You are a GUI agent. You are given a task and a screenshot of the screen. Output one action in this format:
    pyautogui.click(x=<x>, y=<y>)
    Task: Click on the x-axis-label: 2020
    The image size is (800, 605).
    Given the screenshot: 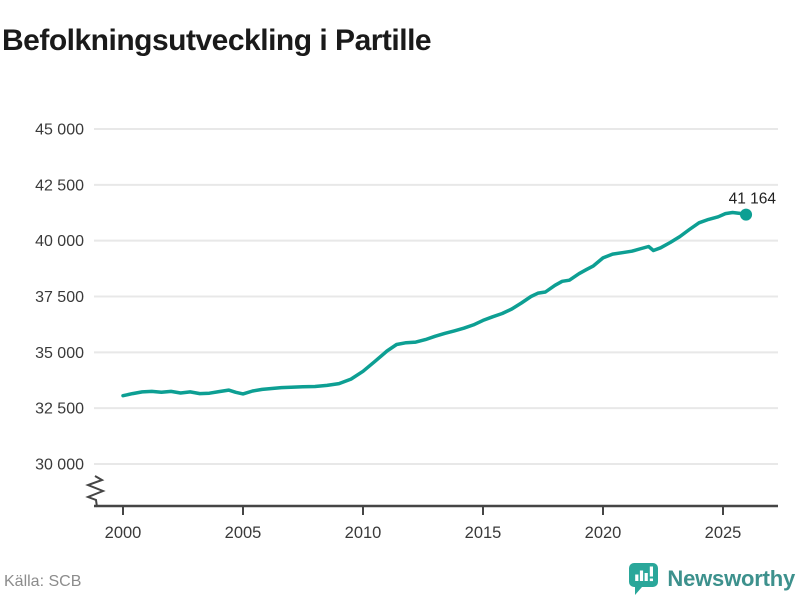 What is the action you would take?
    pyautogui.click(x=603, y=533)
    